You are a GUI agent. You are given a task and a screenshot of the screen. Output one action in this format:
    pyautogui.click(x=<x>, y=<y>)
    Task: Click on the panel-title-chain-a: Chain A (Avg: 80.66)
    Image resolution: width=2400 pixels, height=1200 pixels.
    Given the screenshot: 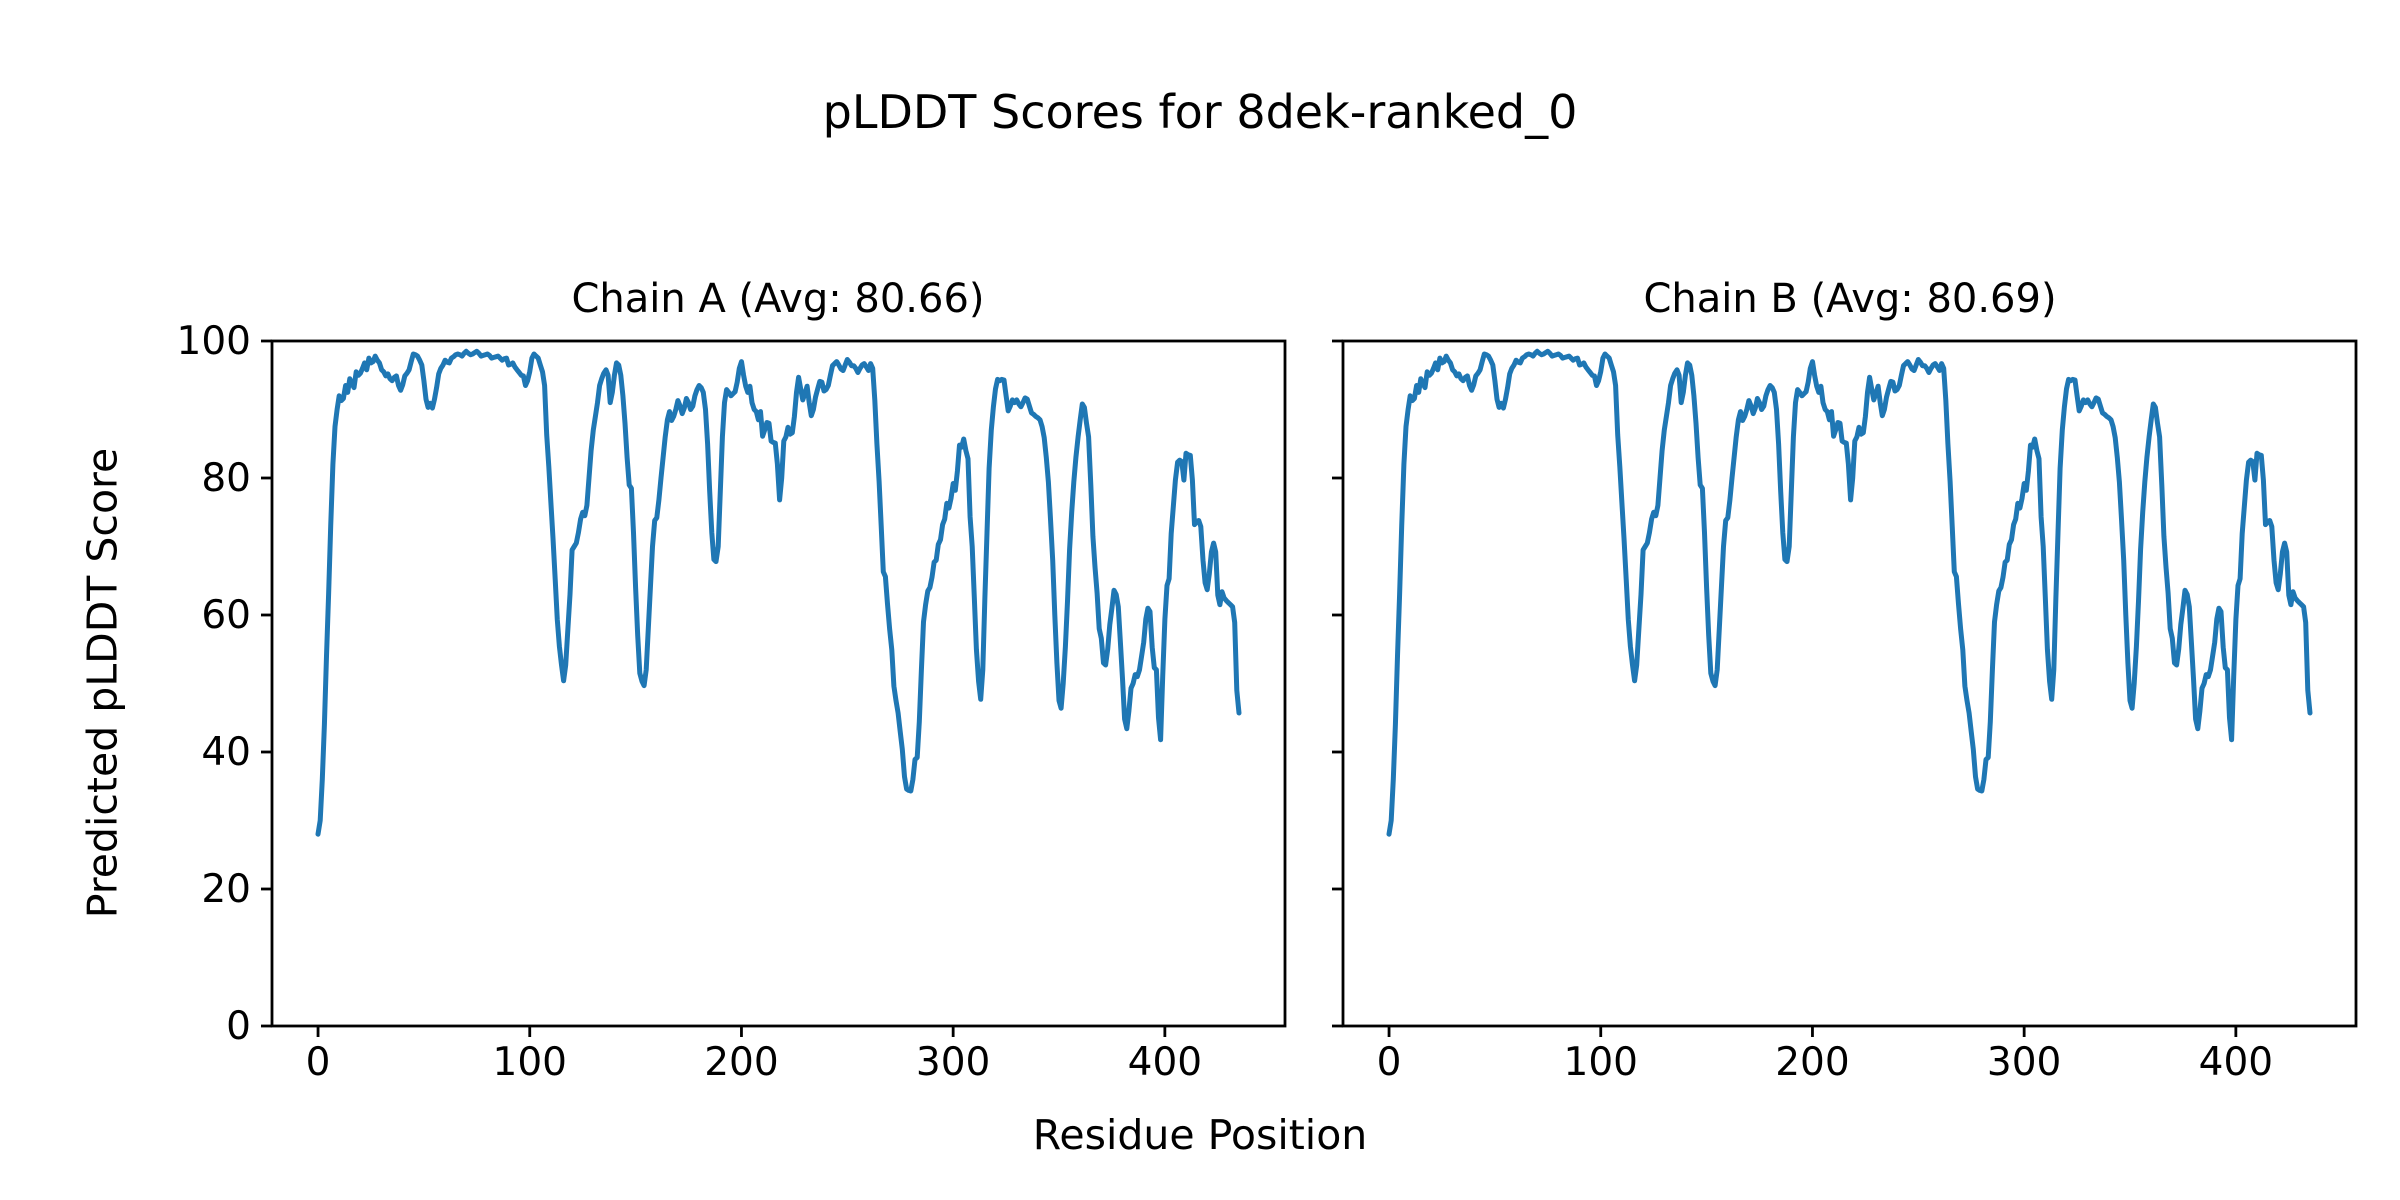 What is the action you would take?
    pyautogui.click(x=778, y=299)
    